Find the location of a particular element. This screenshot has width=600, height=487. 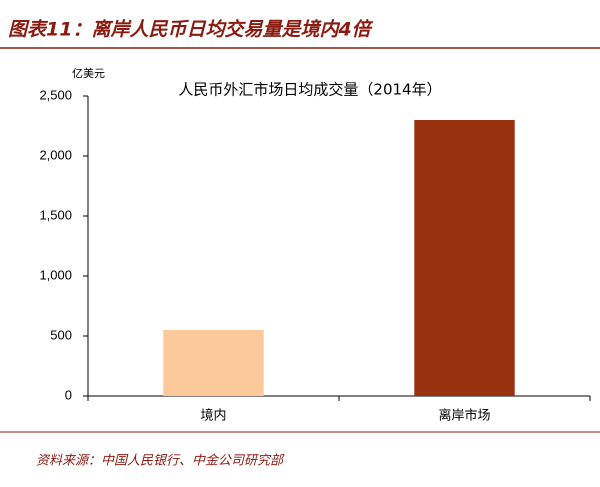

y-unit: 亿美元 is located at coordinates (88, 73).